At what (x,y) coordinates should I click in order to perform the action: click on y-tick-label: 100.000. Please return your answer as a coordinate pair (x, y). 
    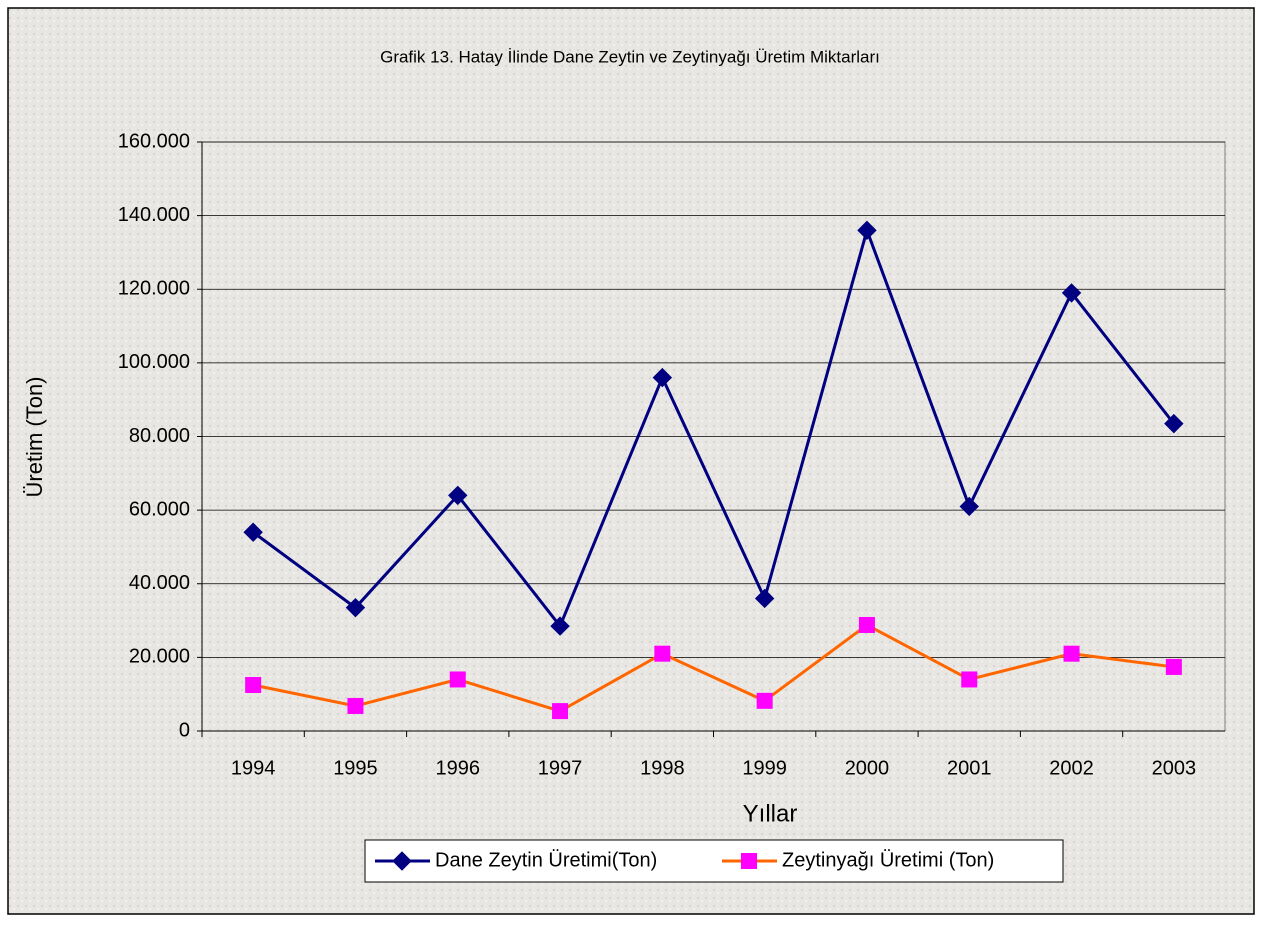
    Looking at the image, I should click on (154, 362).